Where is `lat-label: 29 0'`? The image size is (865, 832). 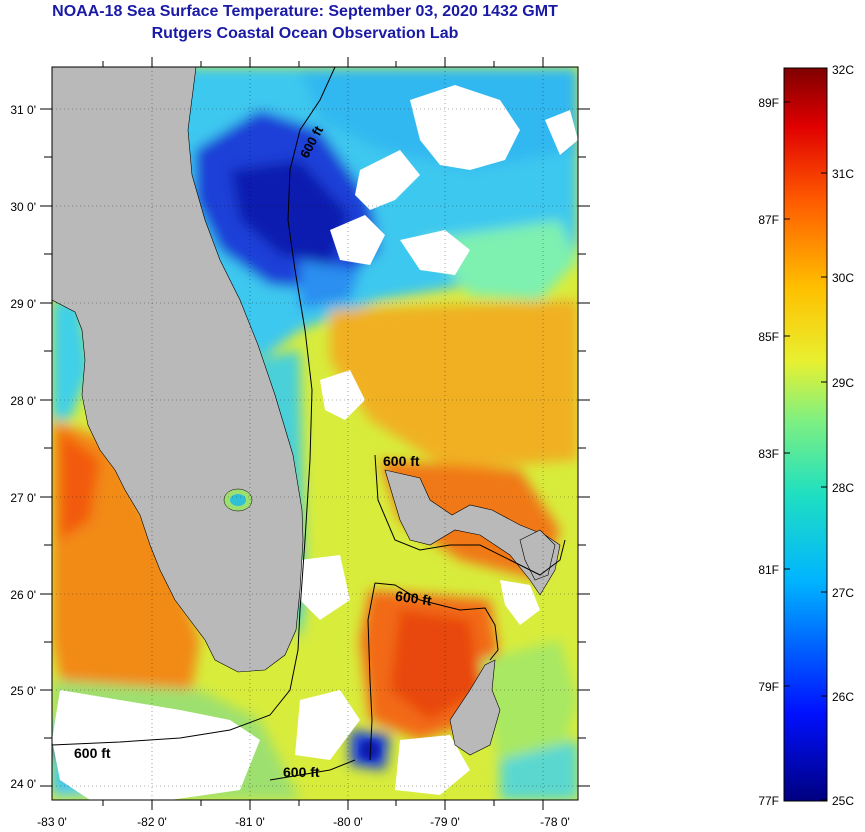 lat-label: 29 0' is located at coordinates (23, 304).